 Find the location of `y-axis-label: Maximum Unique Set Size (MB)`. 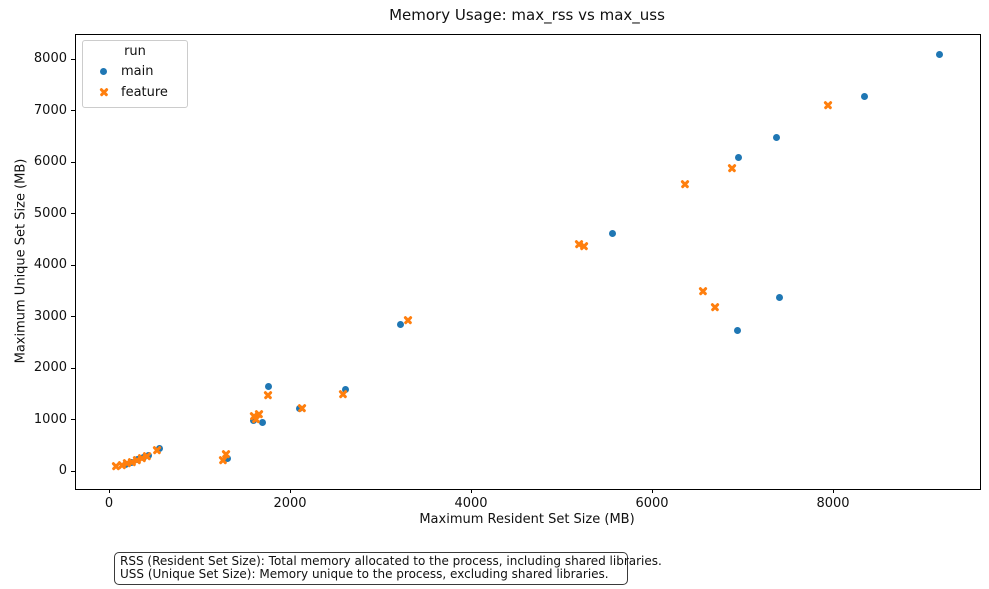

y-axis-label: Maximum Unique Set Size (MB) is located at coordinates (21, 261).